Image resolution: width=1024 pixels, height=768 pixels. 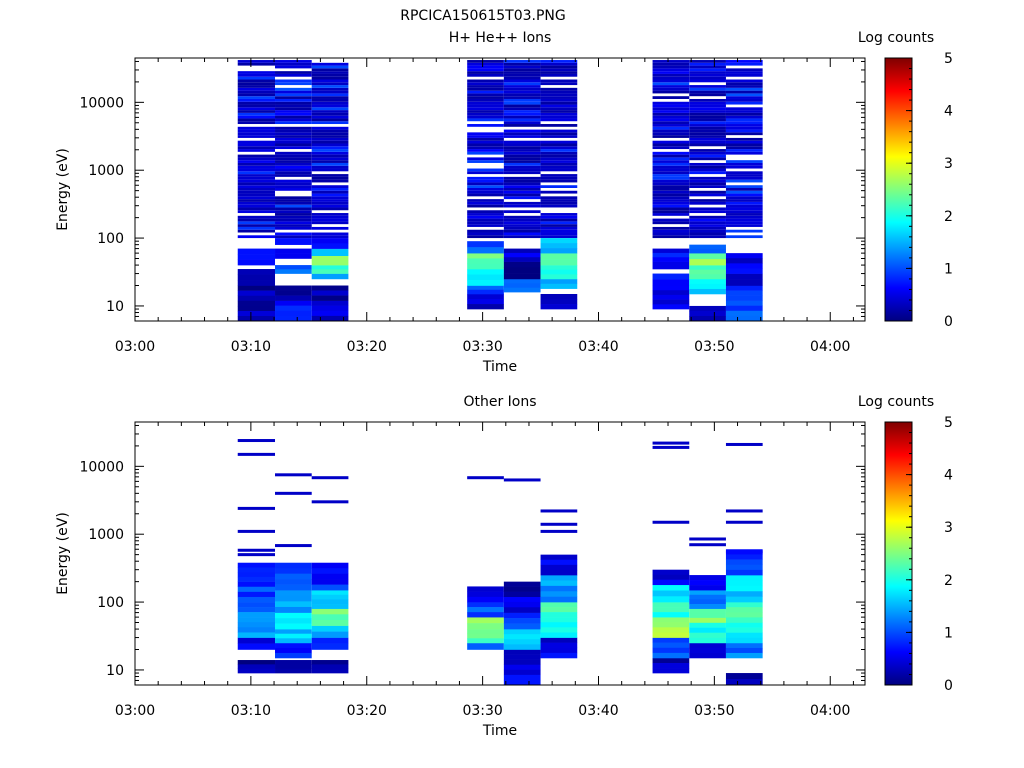 What do you see at coordinates (367, 711) in the screenshot?
I see `x-tick-label: 03:20` at bounding box center [367, 711].